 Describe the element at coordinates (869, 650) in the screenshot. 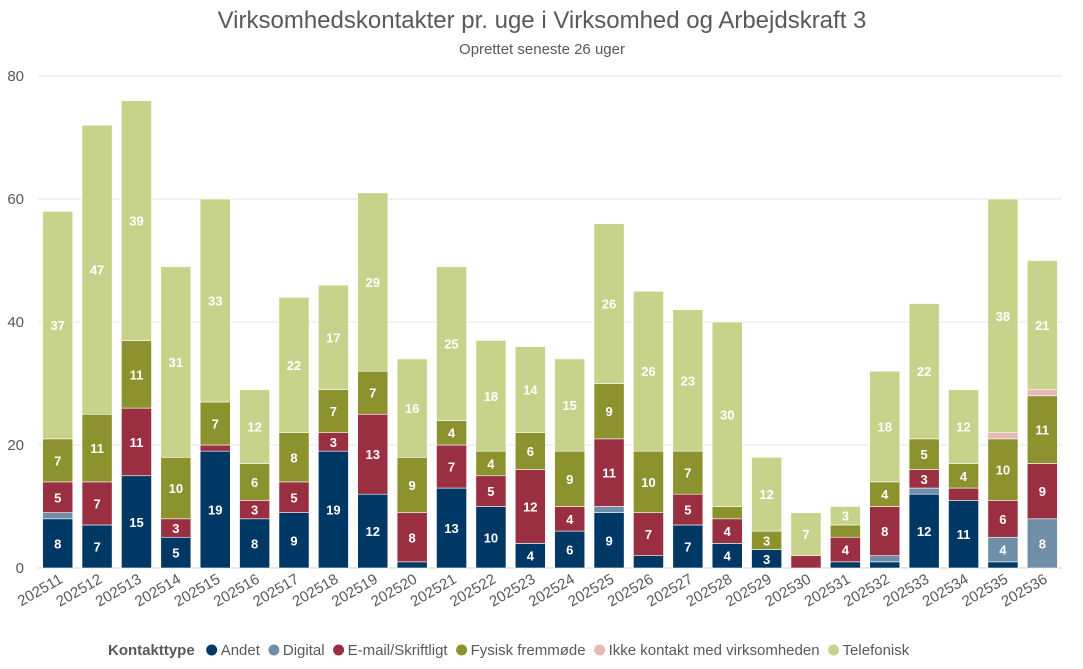

I see `legend-item: Telefonisk` at that location.